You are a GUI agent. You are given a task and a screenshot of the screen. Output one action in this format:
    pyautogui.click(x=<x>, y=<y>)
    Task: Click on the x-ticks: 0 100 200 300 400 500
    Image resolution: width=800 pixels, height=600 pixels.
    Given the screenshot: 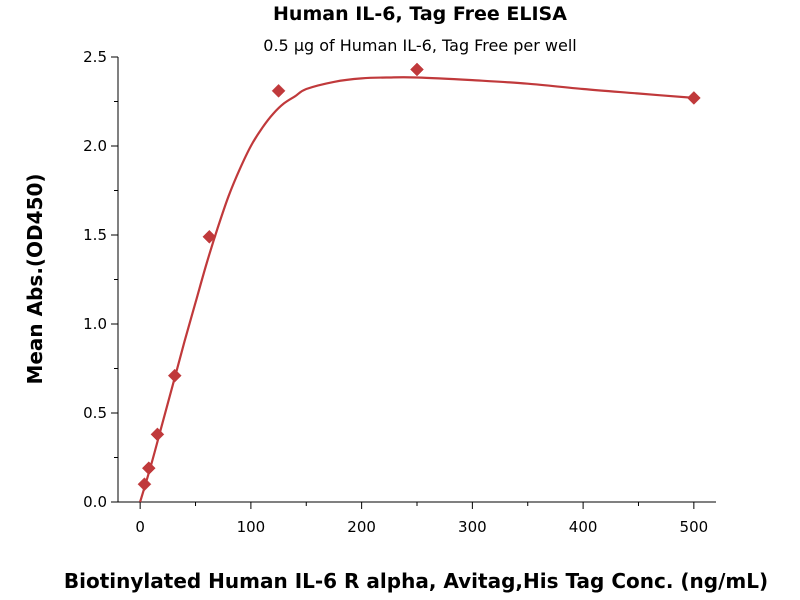 What is the action you would take?
    pyautogui.click(x=421, y=519)
    